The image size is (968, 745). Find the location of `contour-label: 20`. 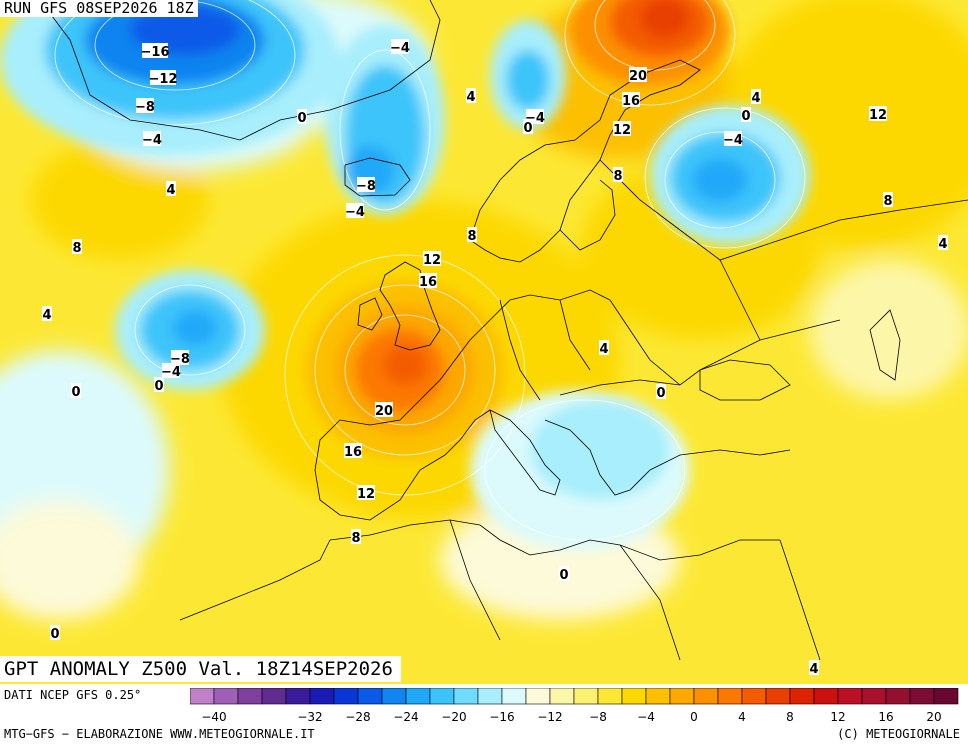

contour-label: 20 is located at coordinates (638, 76).